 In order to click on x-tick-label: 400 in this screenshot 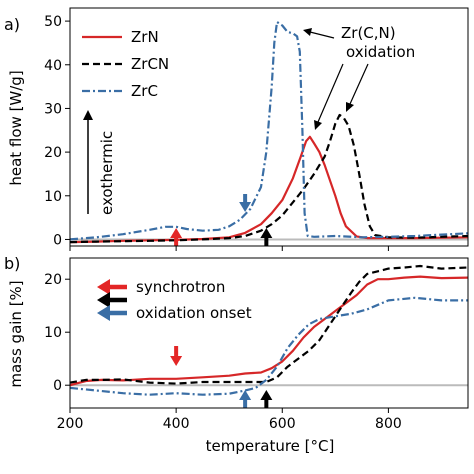, I will do `click(176, 424)`.